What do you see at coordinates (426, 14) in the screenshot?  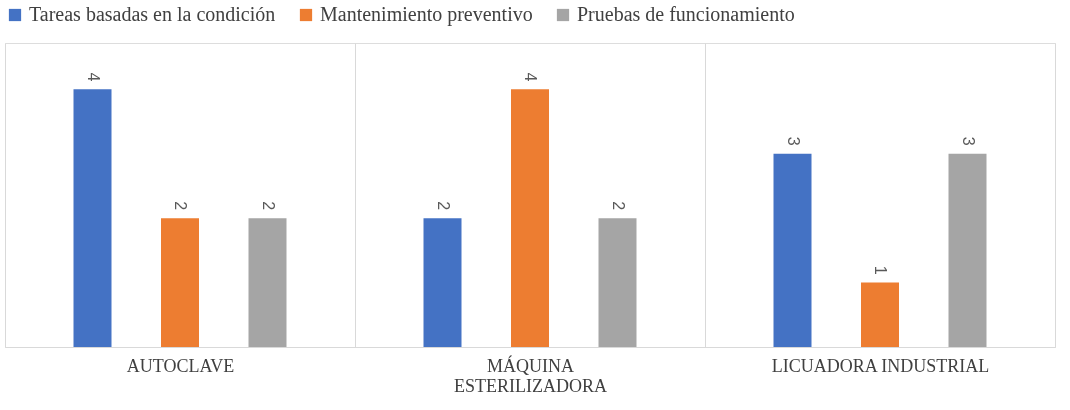 I see `legend-label: Mantenimiento preventivo` at bounding box center [426, 14].